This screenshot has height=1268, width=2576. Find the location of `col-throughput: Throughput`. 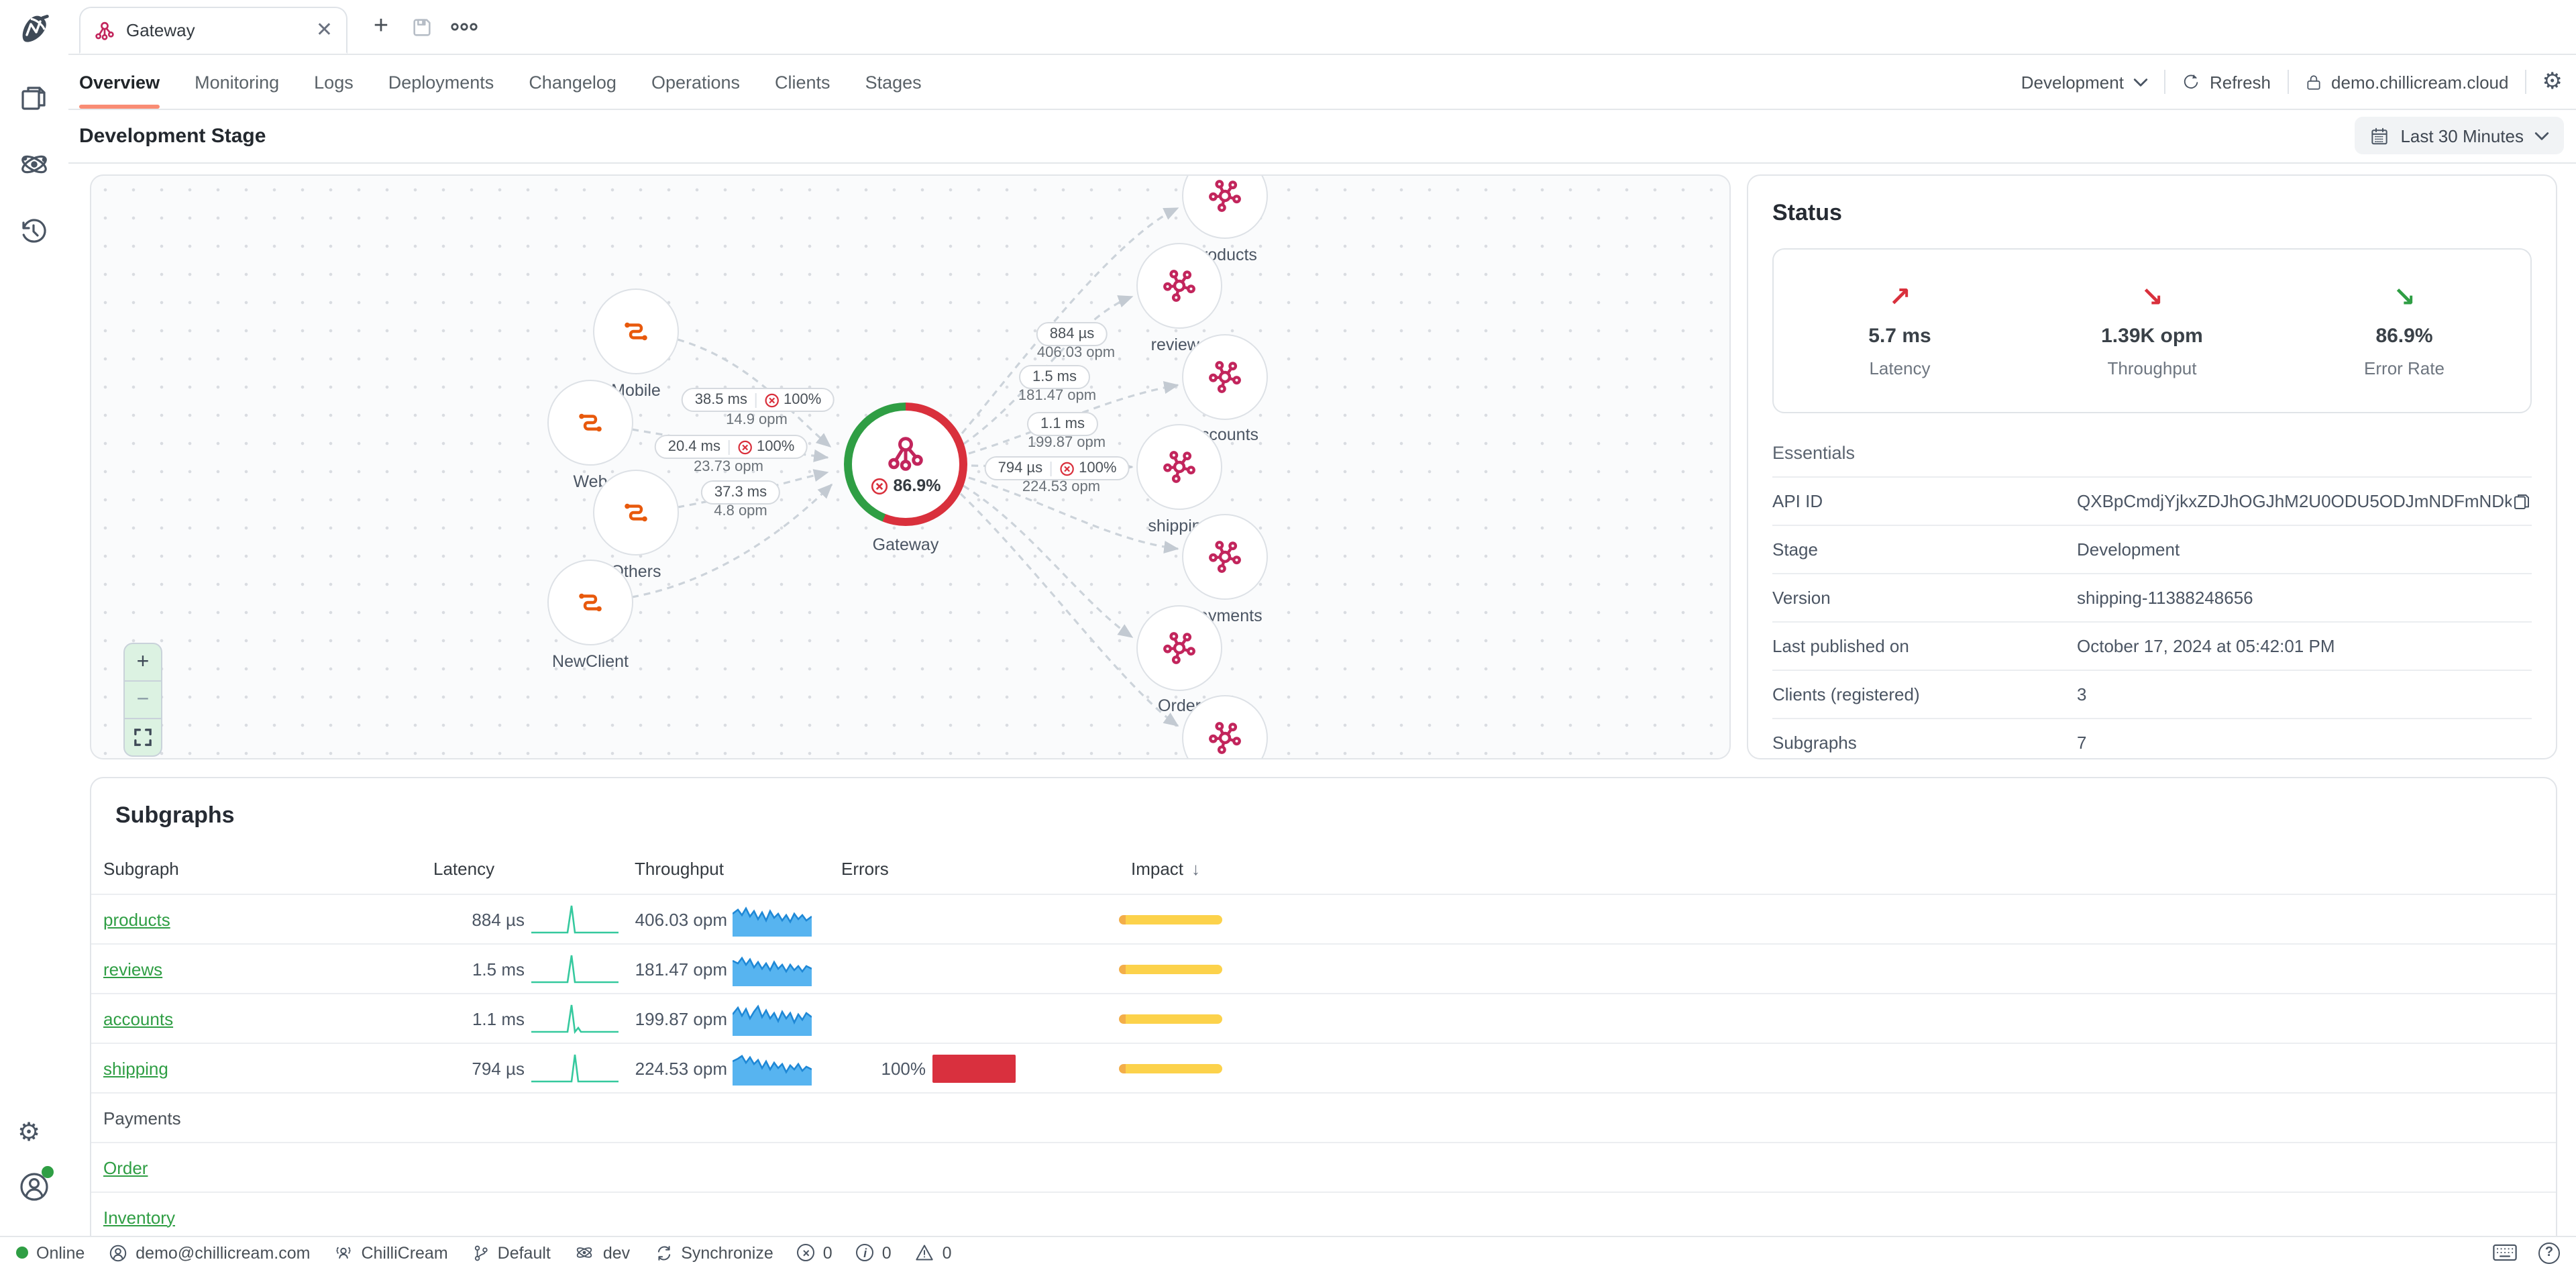

col-throughput: Throughput is located at coordinates (679, 868).